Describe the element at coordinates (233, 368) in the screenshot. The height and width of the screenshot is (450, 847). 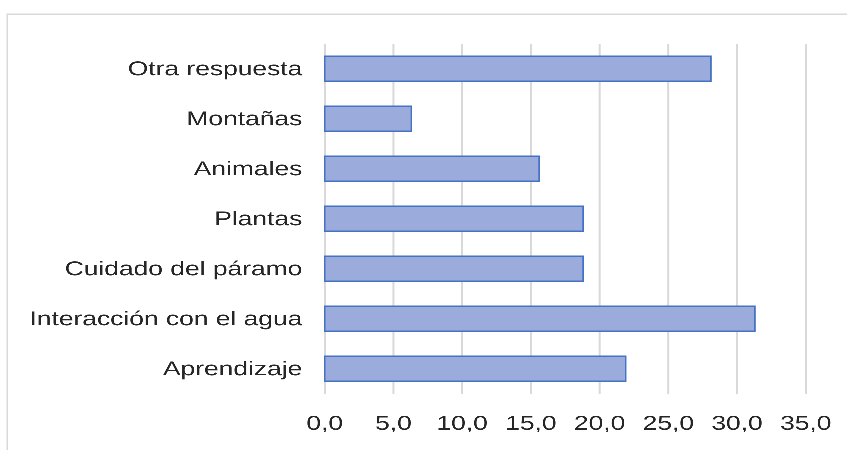
I see `y-tick-label: Aprendizaje` at that location.